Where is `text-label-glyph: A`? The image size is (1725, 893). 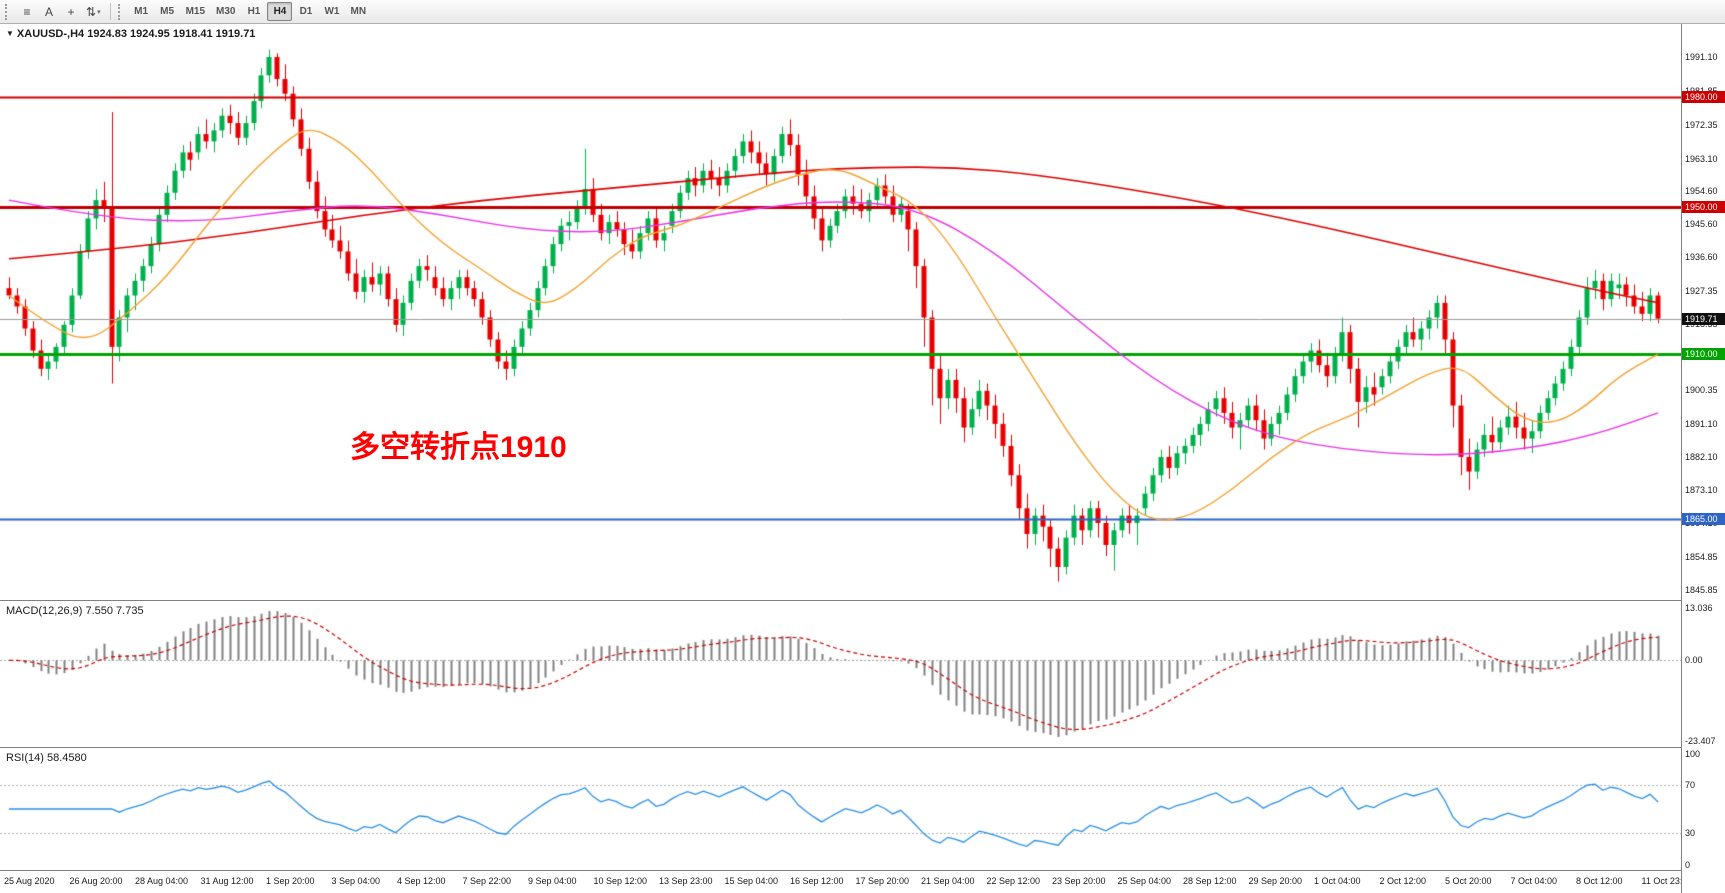 text-label-glyph: A is located at coordinates (48, 11).